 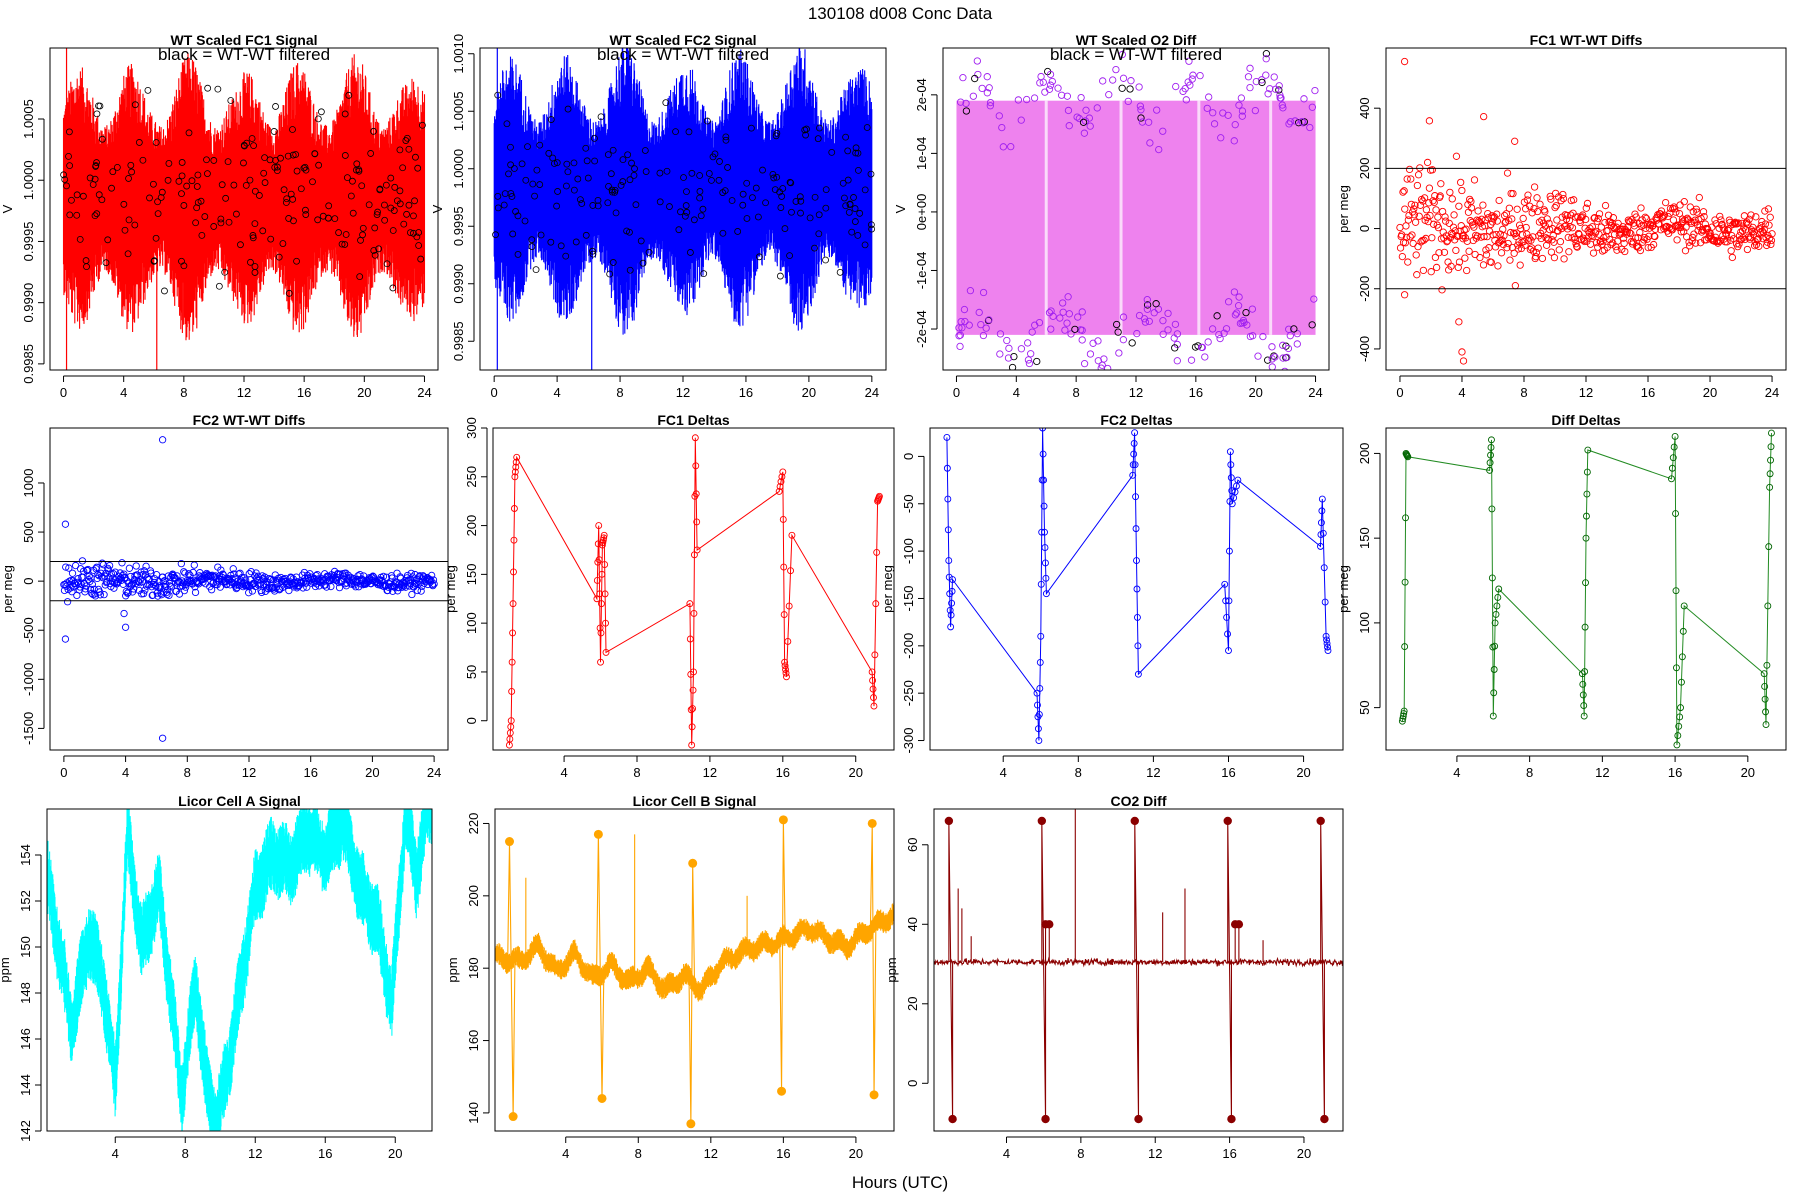 I want to click on x-tick-label: 16, so click(x=304, y=392).